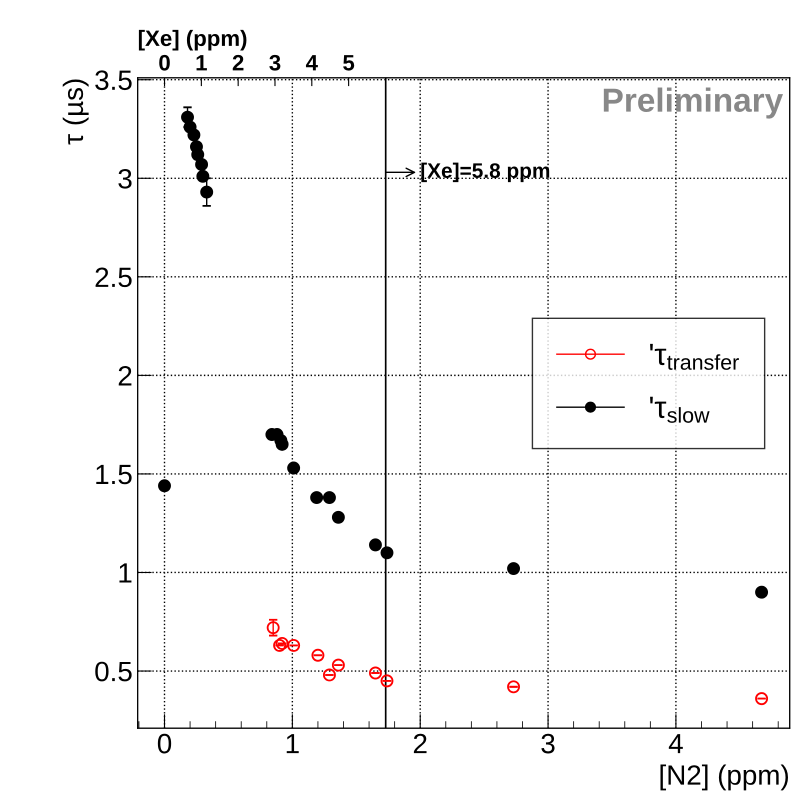 Image resolution: width=805 pixels, height=810 pixels. What do you see at coordinates (238, 62) in the screenshot?
I see `x2-tick-label: 2` at bounding box center [238, 62].